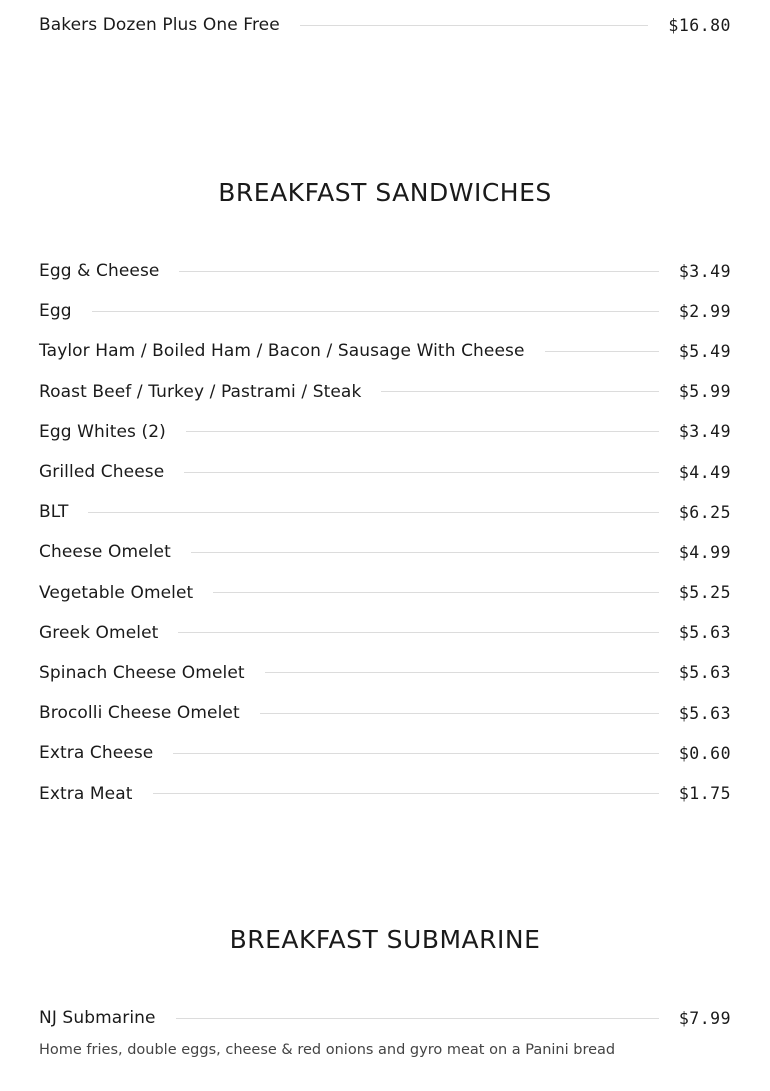  What do you see at coordinates (704, 512) in the screenshot?
I see `menu-item-price: $6.25` at bounding box center [704, 512].